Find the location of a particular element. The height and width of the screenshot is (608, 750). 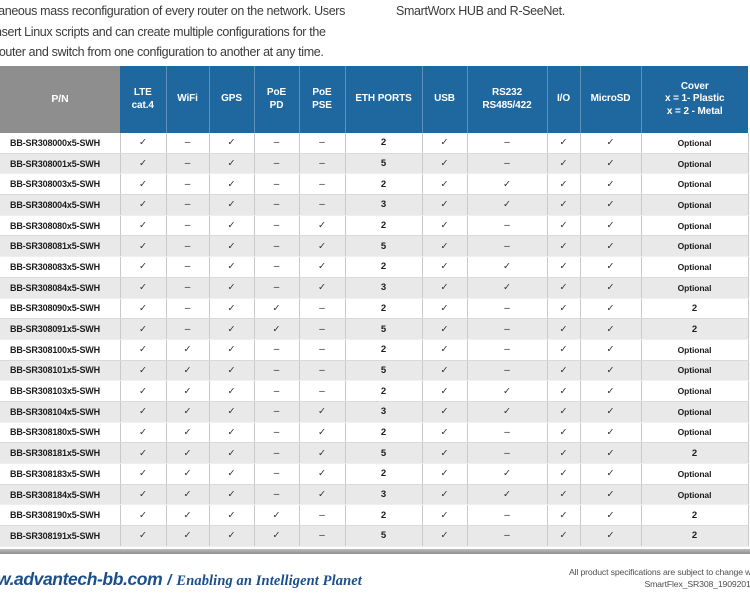

table-row: BB-SR308083x5-SWH ✓ – ✓ – ✓ 2 ✓ ✓ ✓ ✓ Optional is located at coordinates (374, 267).